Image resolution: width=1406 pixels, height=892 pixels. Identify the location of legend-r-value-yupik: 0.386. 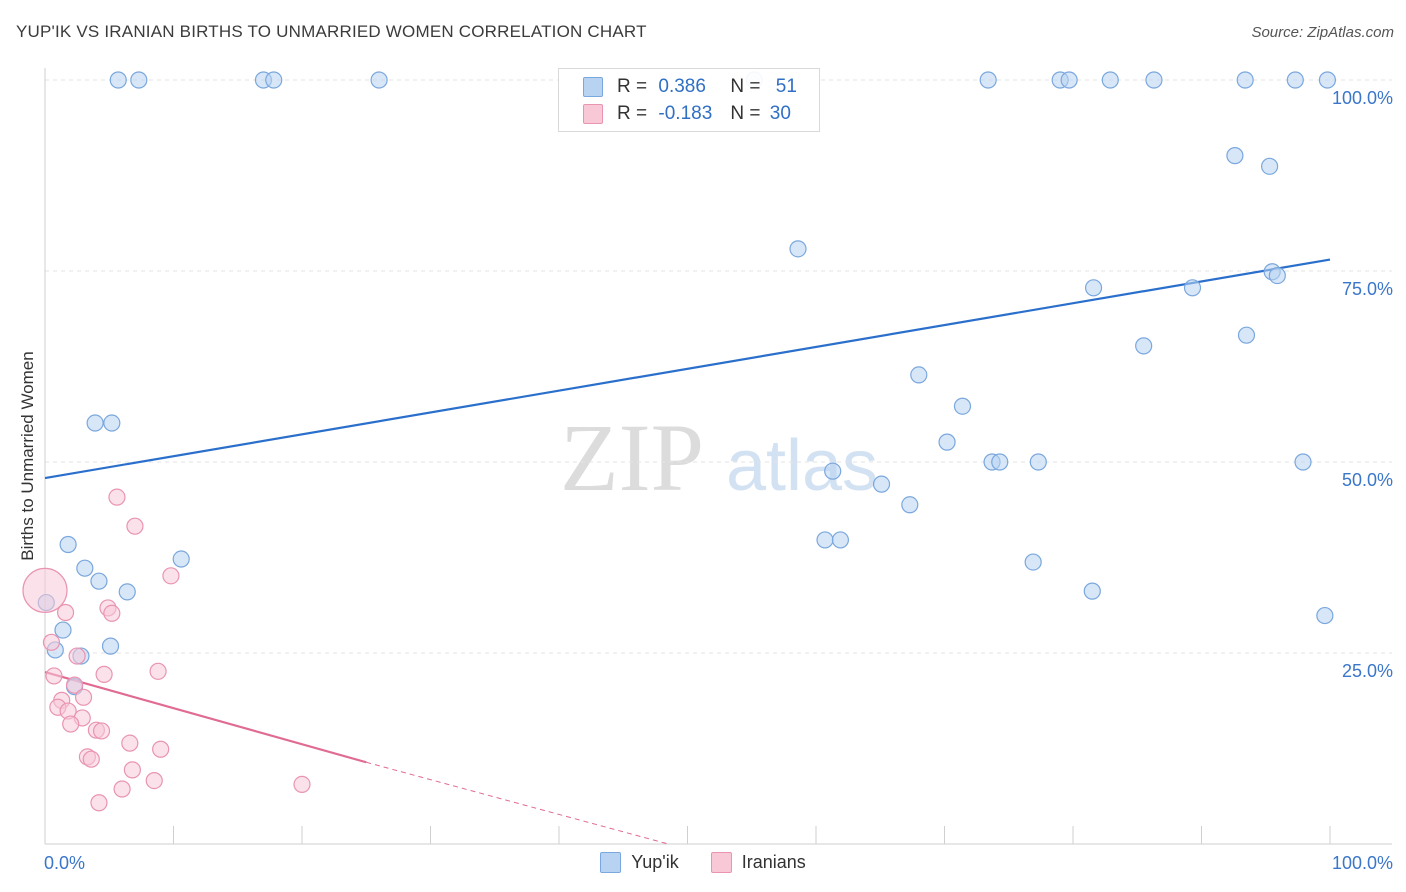
(682, 86).